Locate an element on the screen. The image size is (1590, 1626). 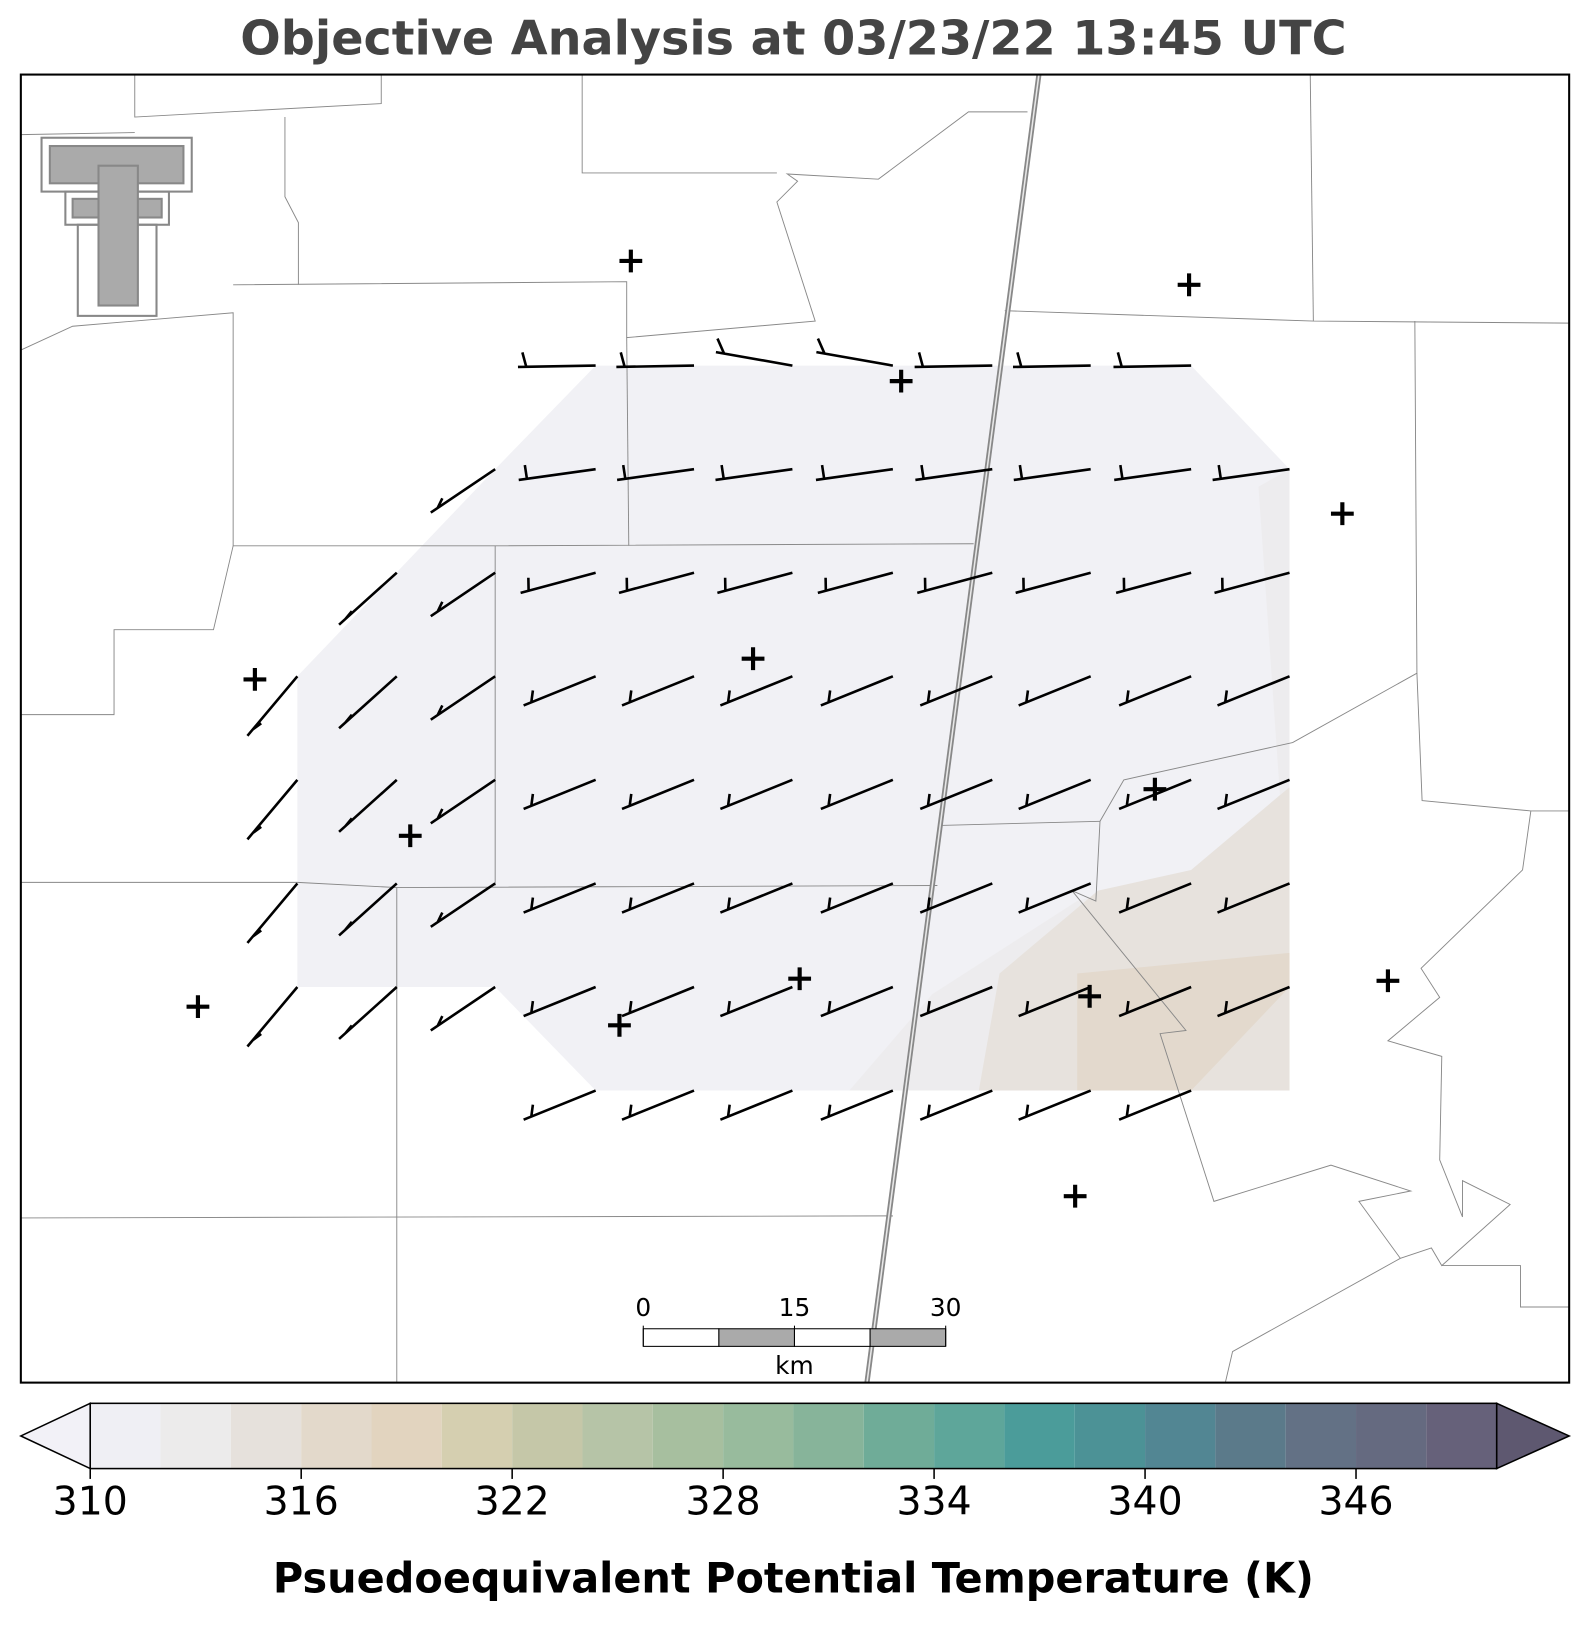
analysis-field is located at coordinates (1183, 1021).